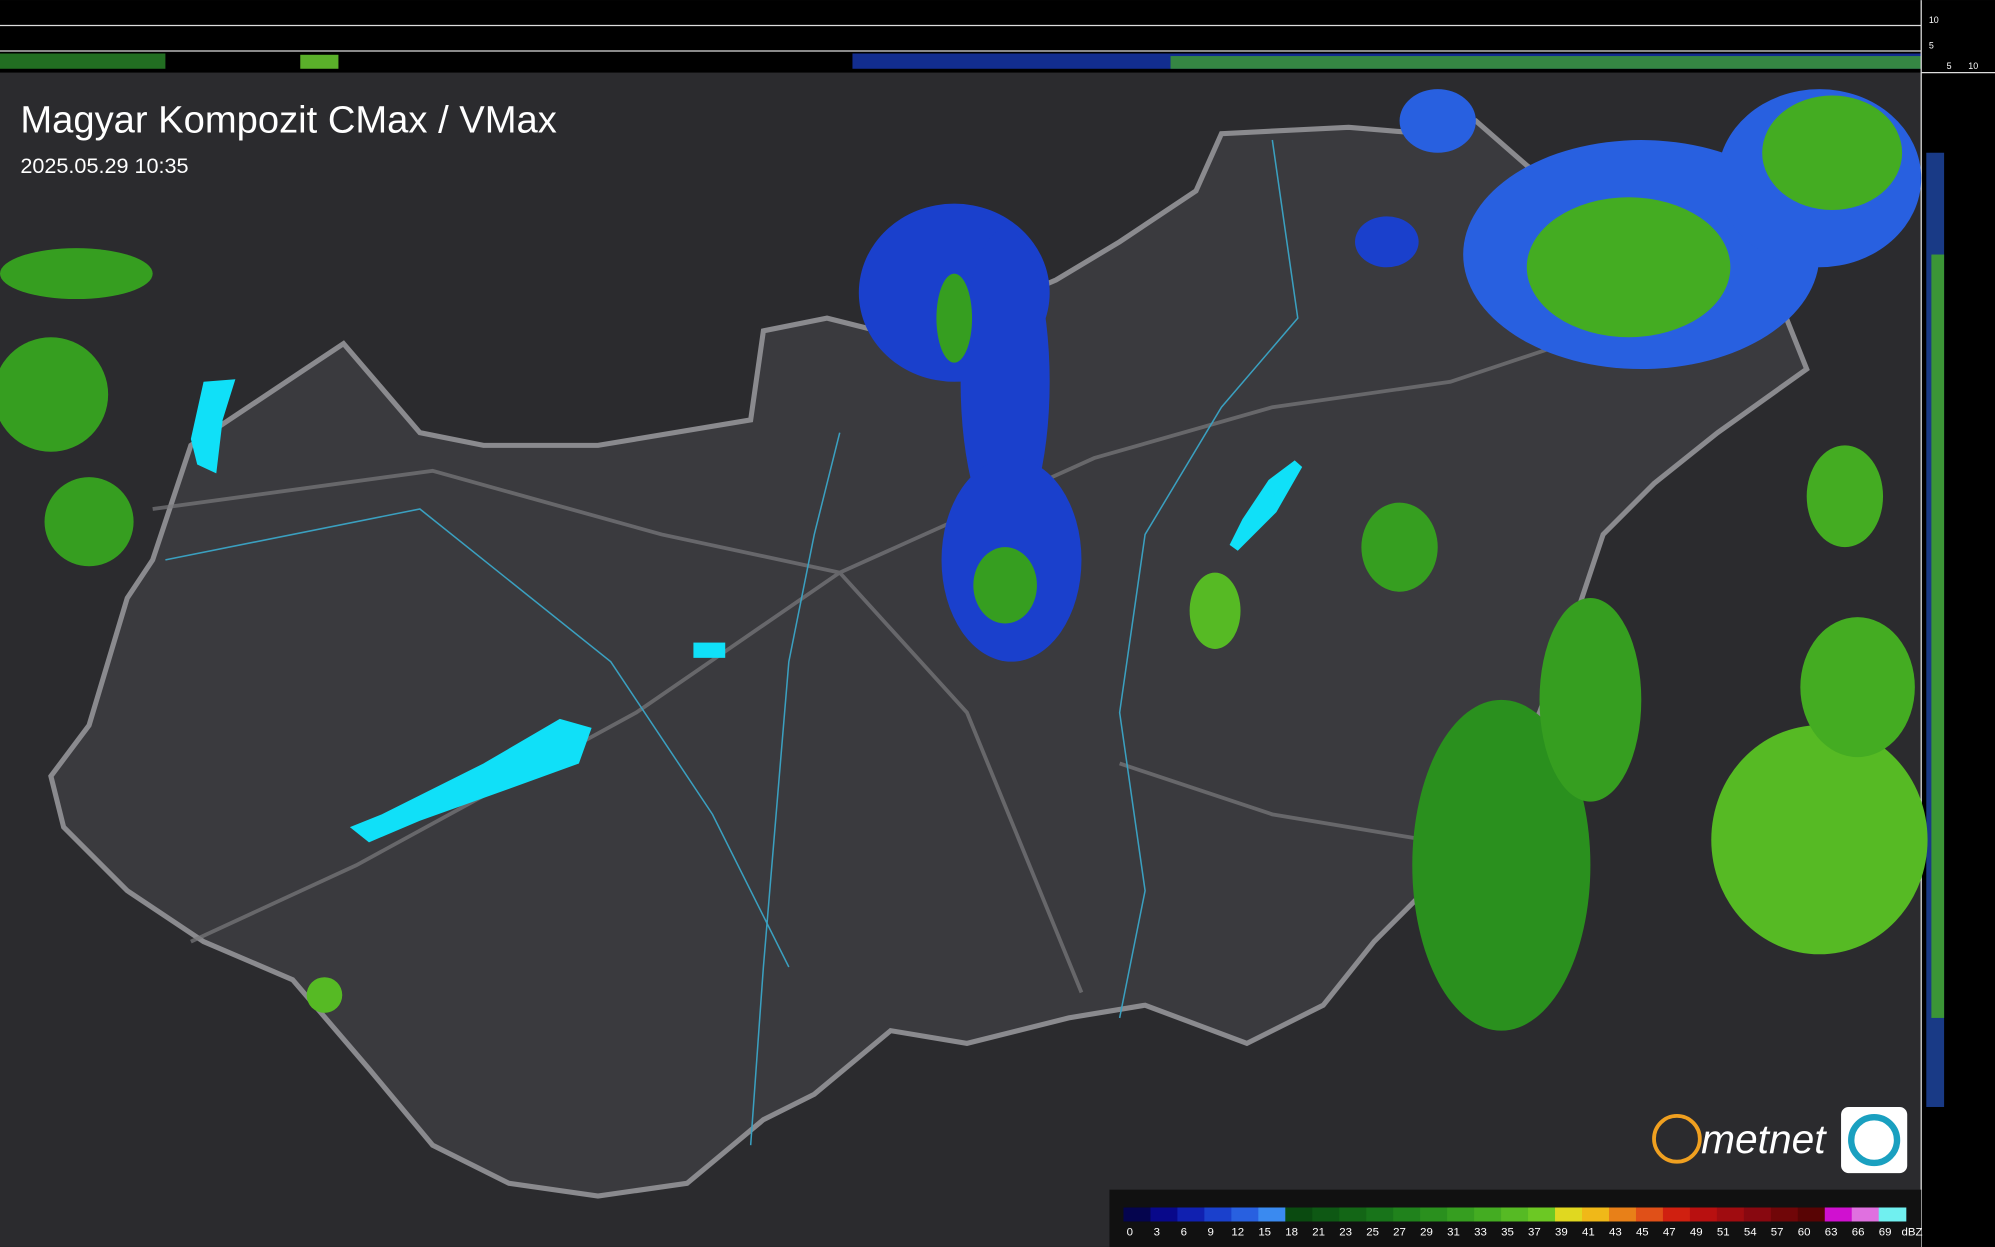 This screenshot has height=1247, width=1995. I want to click on legend-tick: 49, so click(1696, 1232).